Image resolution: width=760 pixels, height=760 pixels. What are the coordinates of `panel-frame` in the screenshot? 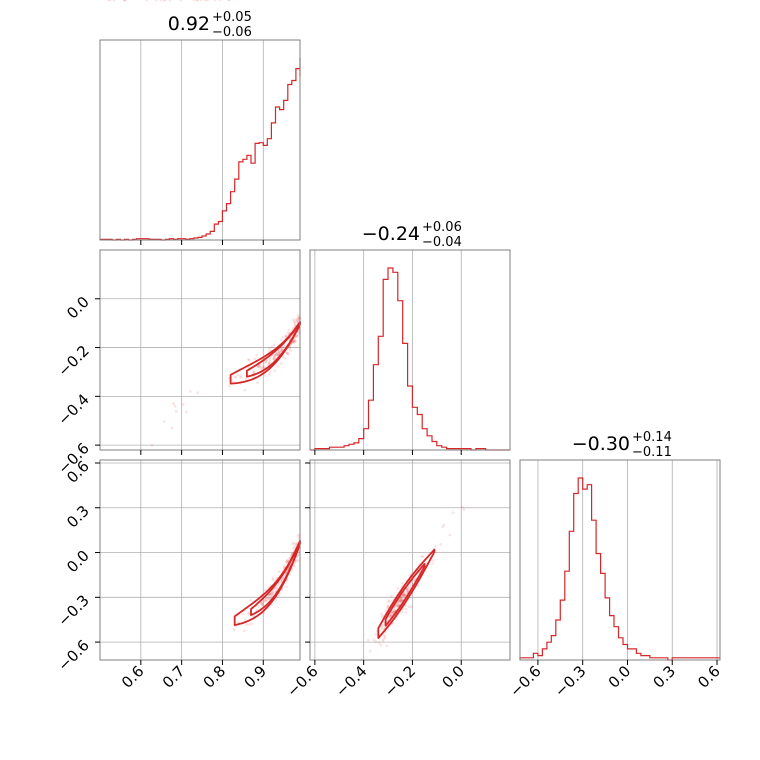 It's located at (620, 560).